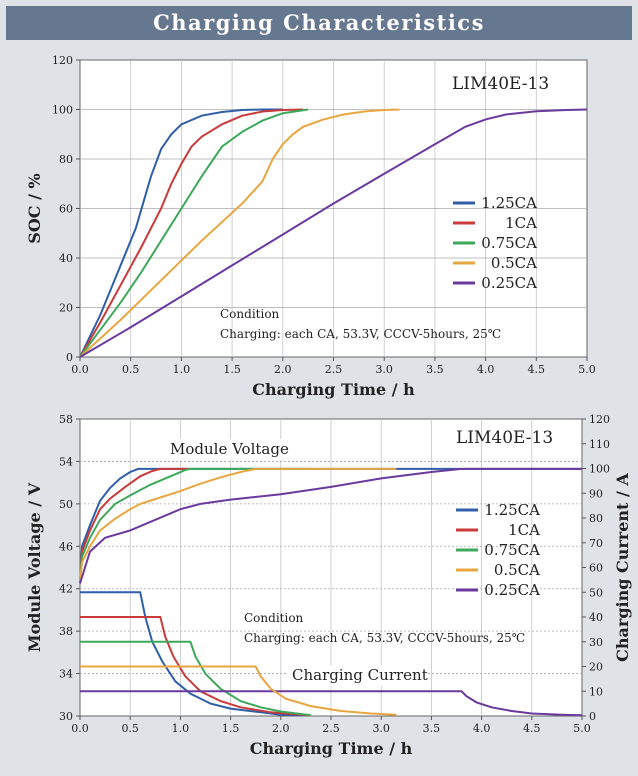 The image size is (638, 776). What do you see at coordinates (62, 60) in the screenshot?
I see `y-tick-label: 120` at bounding box center [62, 60].